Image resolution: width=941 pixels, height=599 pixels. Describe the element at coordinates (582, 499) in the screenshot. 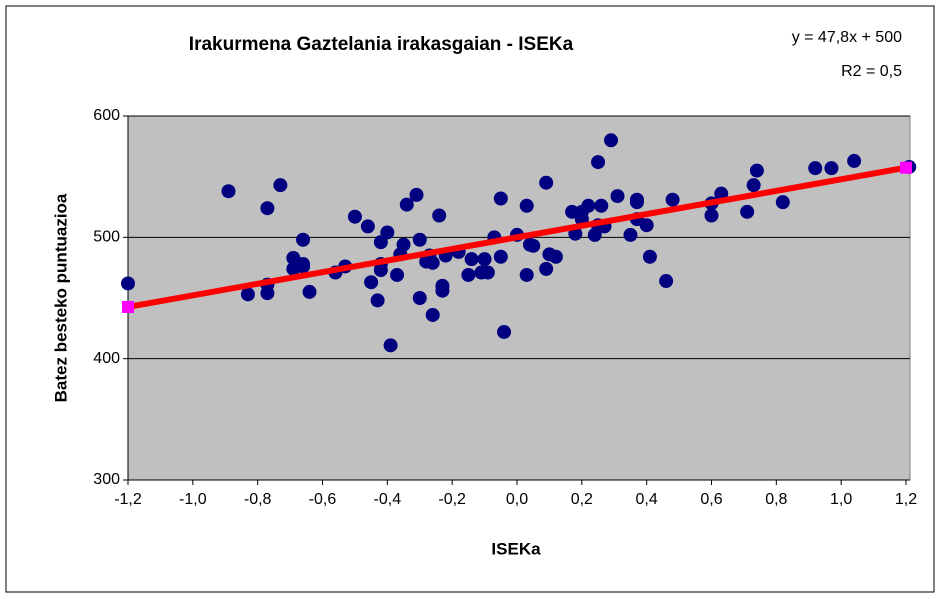

I see `x-tick-label: 0,2` at that location.